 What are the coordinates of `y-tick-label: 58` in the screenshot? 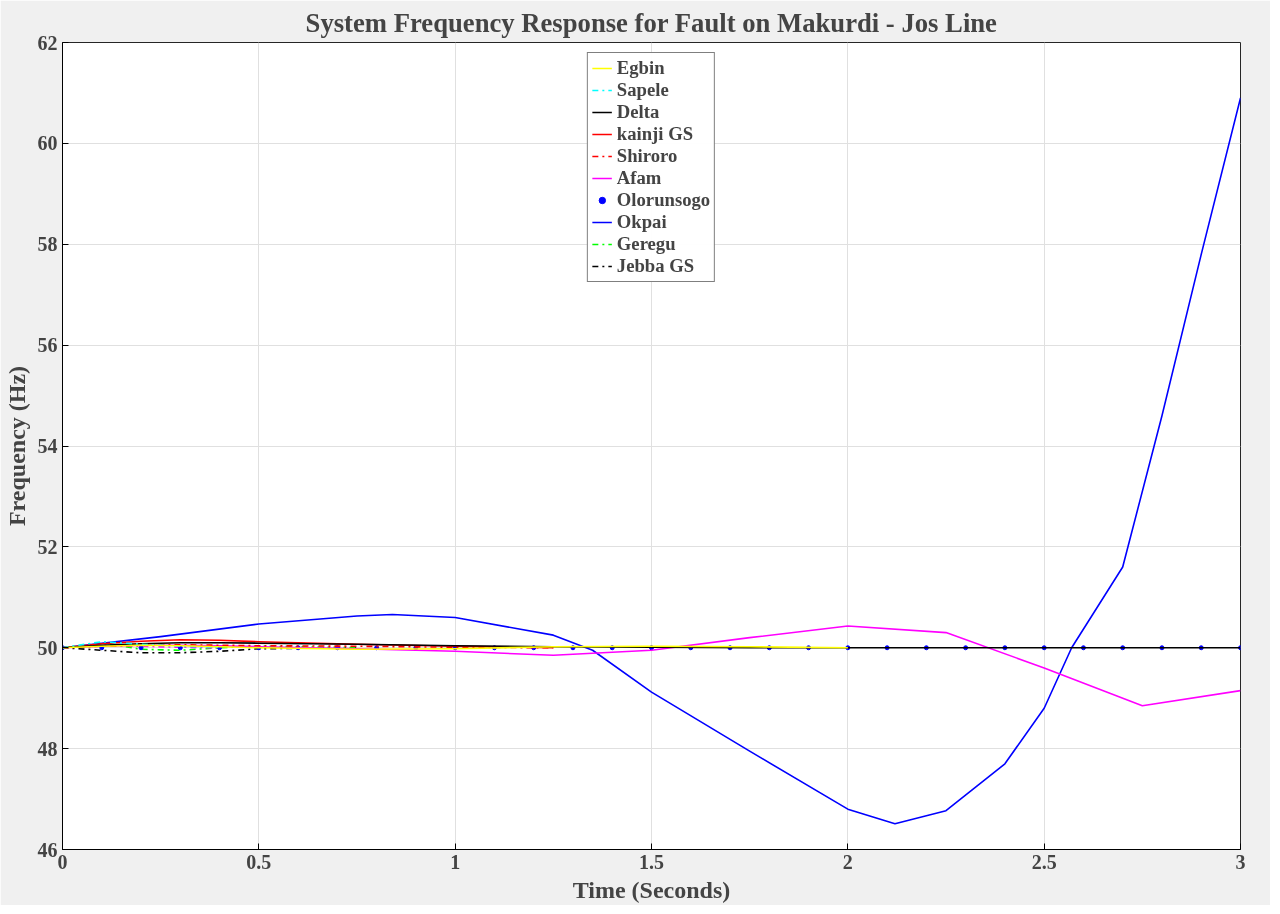 It's located at (47, 244).